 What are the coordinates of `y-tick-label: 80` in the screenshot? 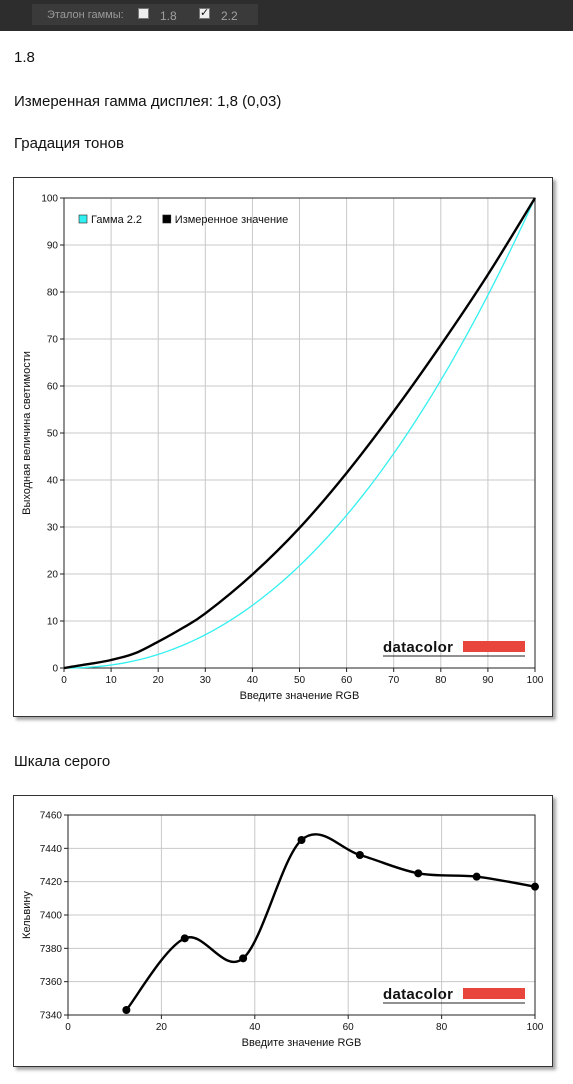 It's located at (53, 293).